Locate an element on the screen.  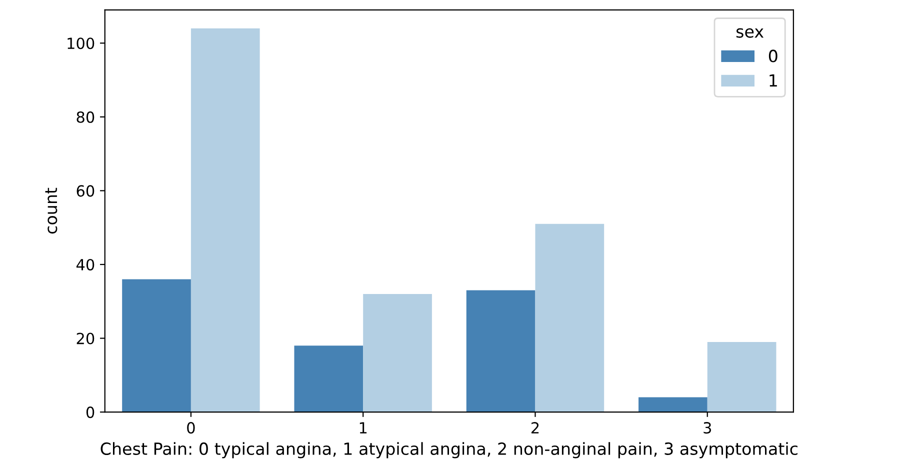
y-axis-title: count is located at coordinates (51, 211).